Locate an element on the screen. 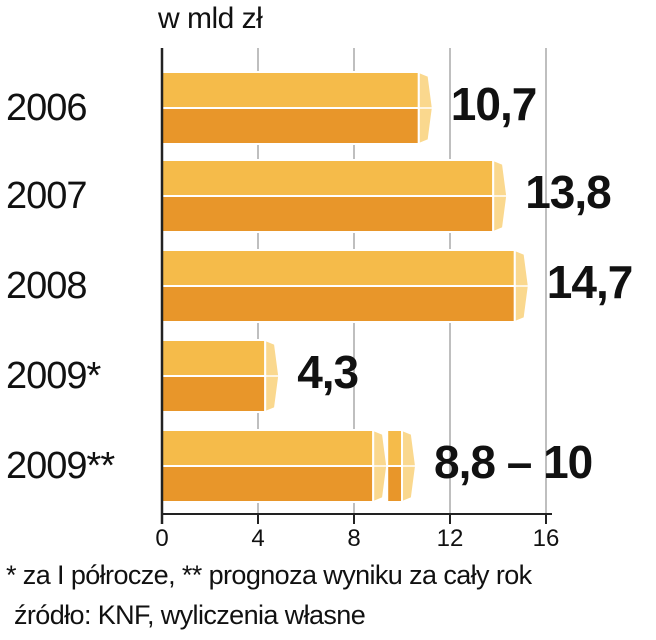  category-label: 2008 is located at coordinates (46, 286).